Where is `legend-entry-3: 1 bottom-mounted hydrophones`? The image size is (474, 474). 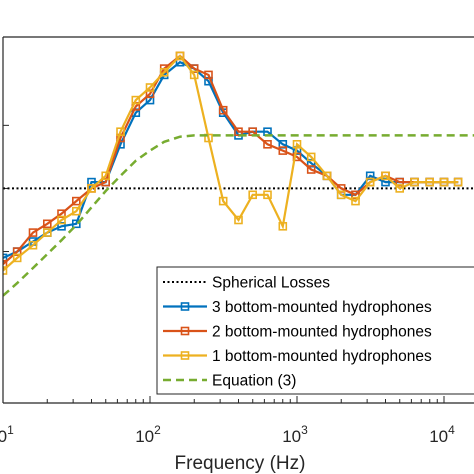 legend-entry-3: 1 bottom-mounted hydrophones is located at coordinates (297, 356).